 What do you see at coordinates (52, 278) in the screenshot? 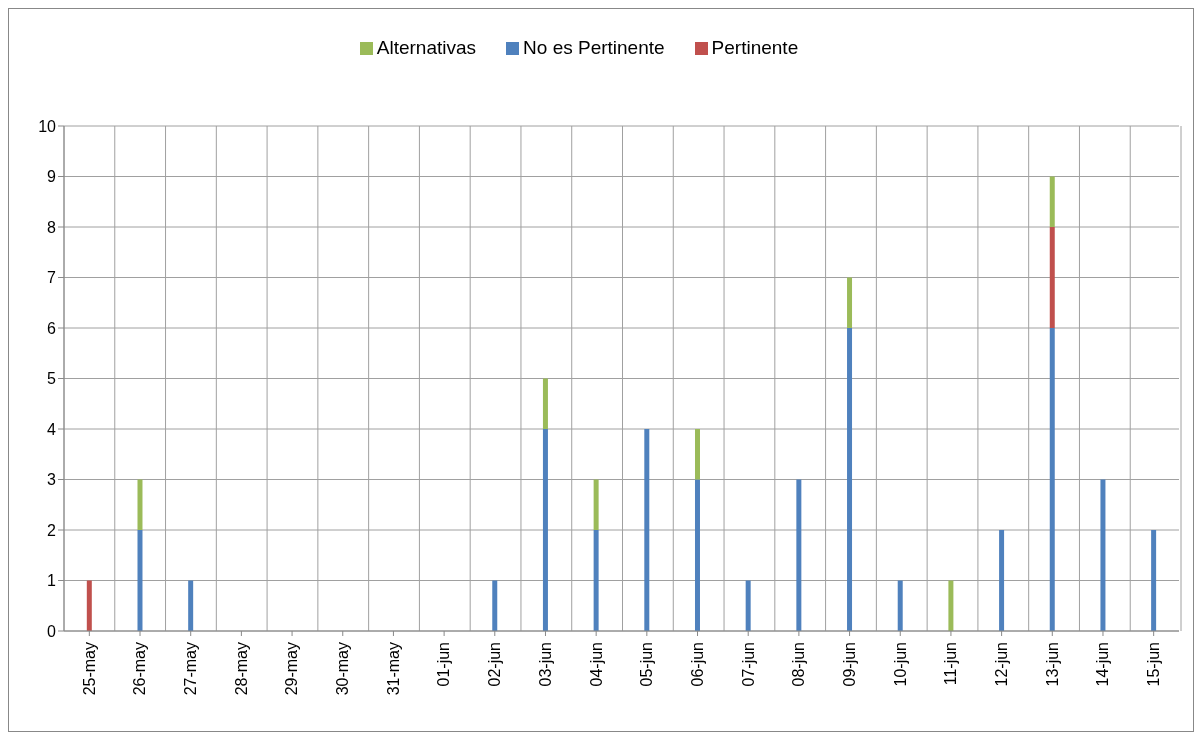
I see `y-tick-label: 7` at bounding box center [52, 278].